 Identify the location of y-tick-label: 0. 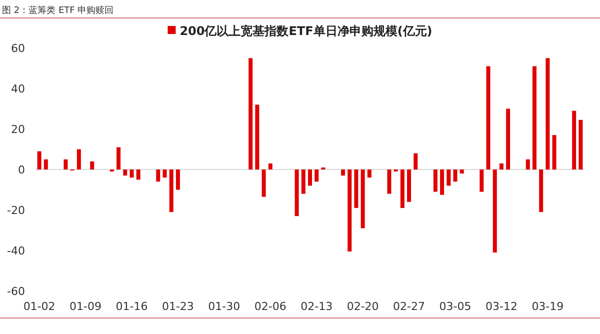
(21, 170).